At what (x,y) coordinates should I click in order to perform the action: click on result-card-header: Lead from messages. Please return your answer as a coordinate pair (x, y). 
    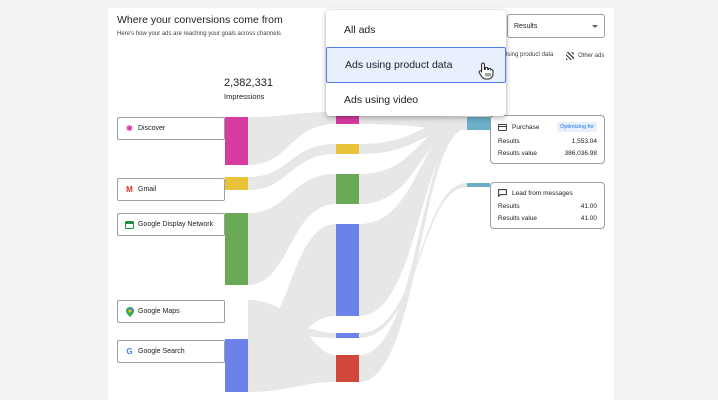
    Looking at the image, I should click on (547, 193).